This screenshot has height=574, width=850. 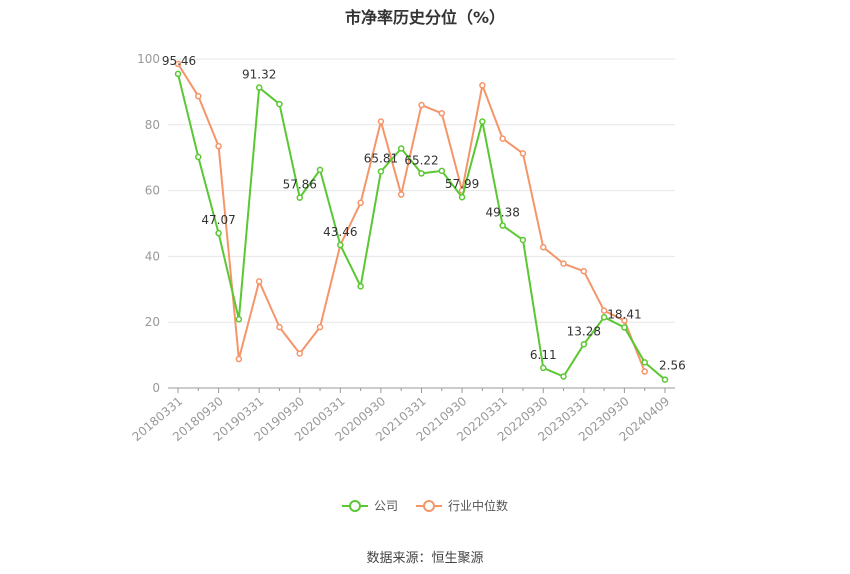 What do you see at coordinates (152, 322) in the screenshot?
I see `y-tick-label: 20` at bounding box center [152, 322].